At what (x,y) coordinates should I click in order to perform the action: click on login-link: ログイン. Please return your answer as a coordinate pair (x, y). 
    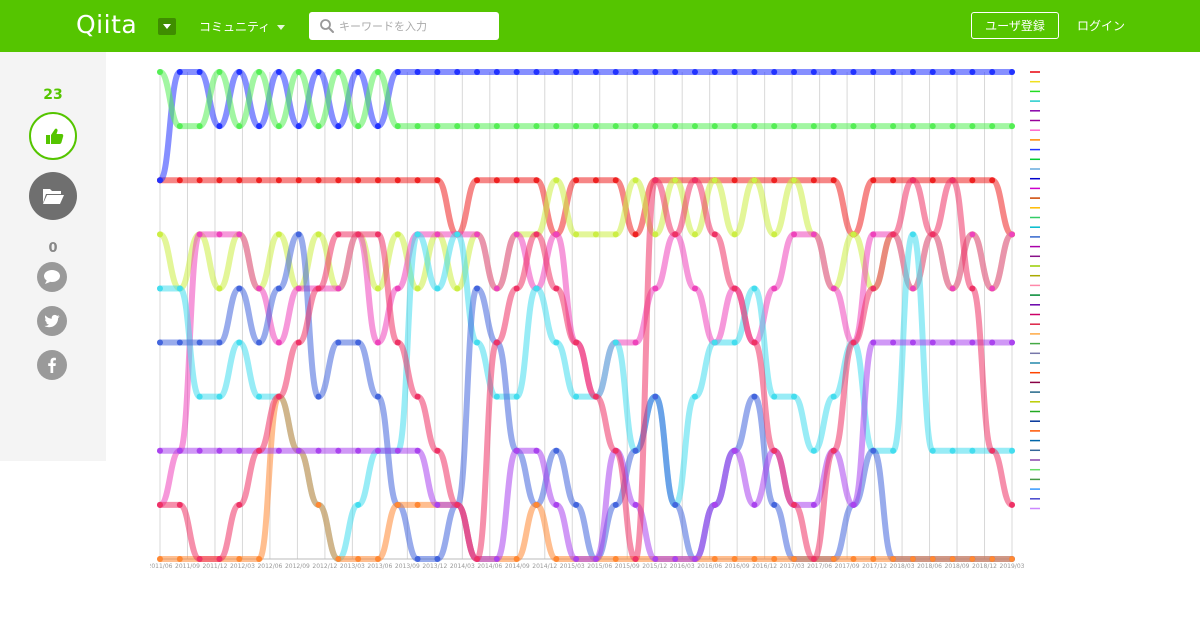
    Looking at the image, I should click on (1101, 26).